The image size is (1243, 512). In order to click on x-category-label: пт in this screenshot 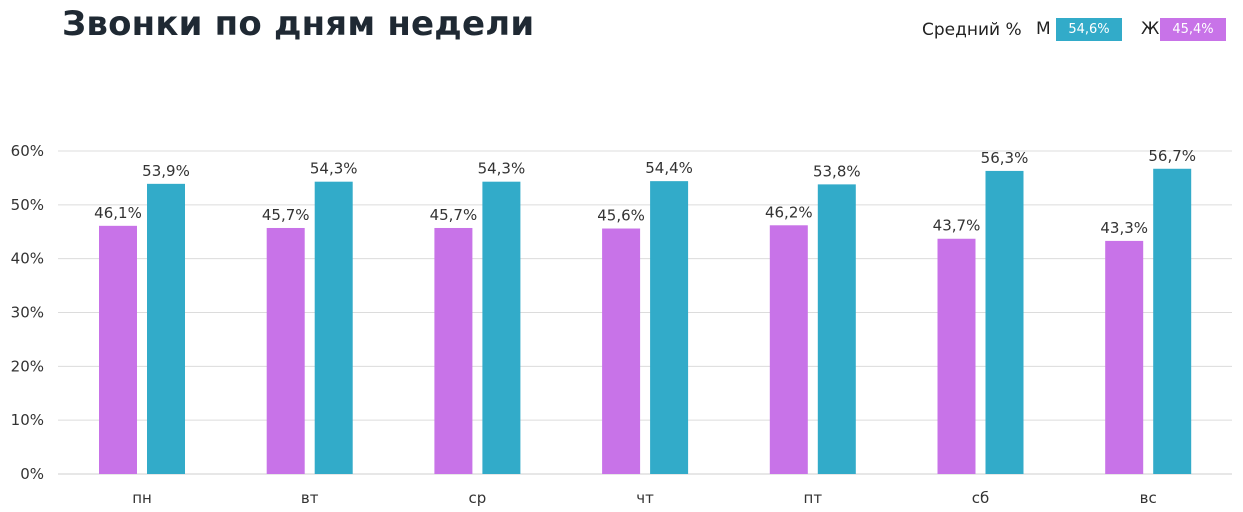, I will do `click(813, 498)`.